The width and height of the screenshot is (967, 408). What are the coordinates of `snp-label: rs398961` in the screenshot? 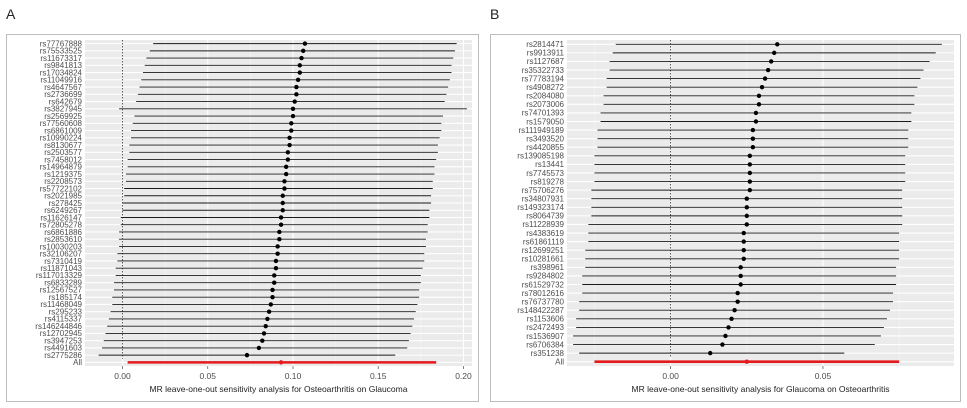 It's located at (548, 267).